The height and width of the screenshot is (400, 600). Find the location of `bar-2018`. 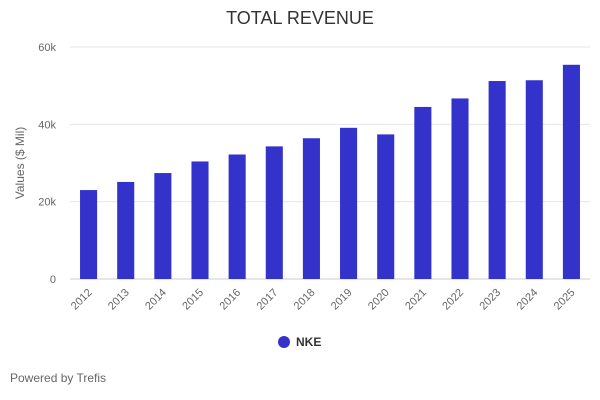

bar-2018 is located at coordinates (311, 208).